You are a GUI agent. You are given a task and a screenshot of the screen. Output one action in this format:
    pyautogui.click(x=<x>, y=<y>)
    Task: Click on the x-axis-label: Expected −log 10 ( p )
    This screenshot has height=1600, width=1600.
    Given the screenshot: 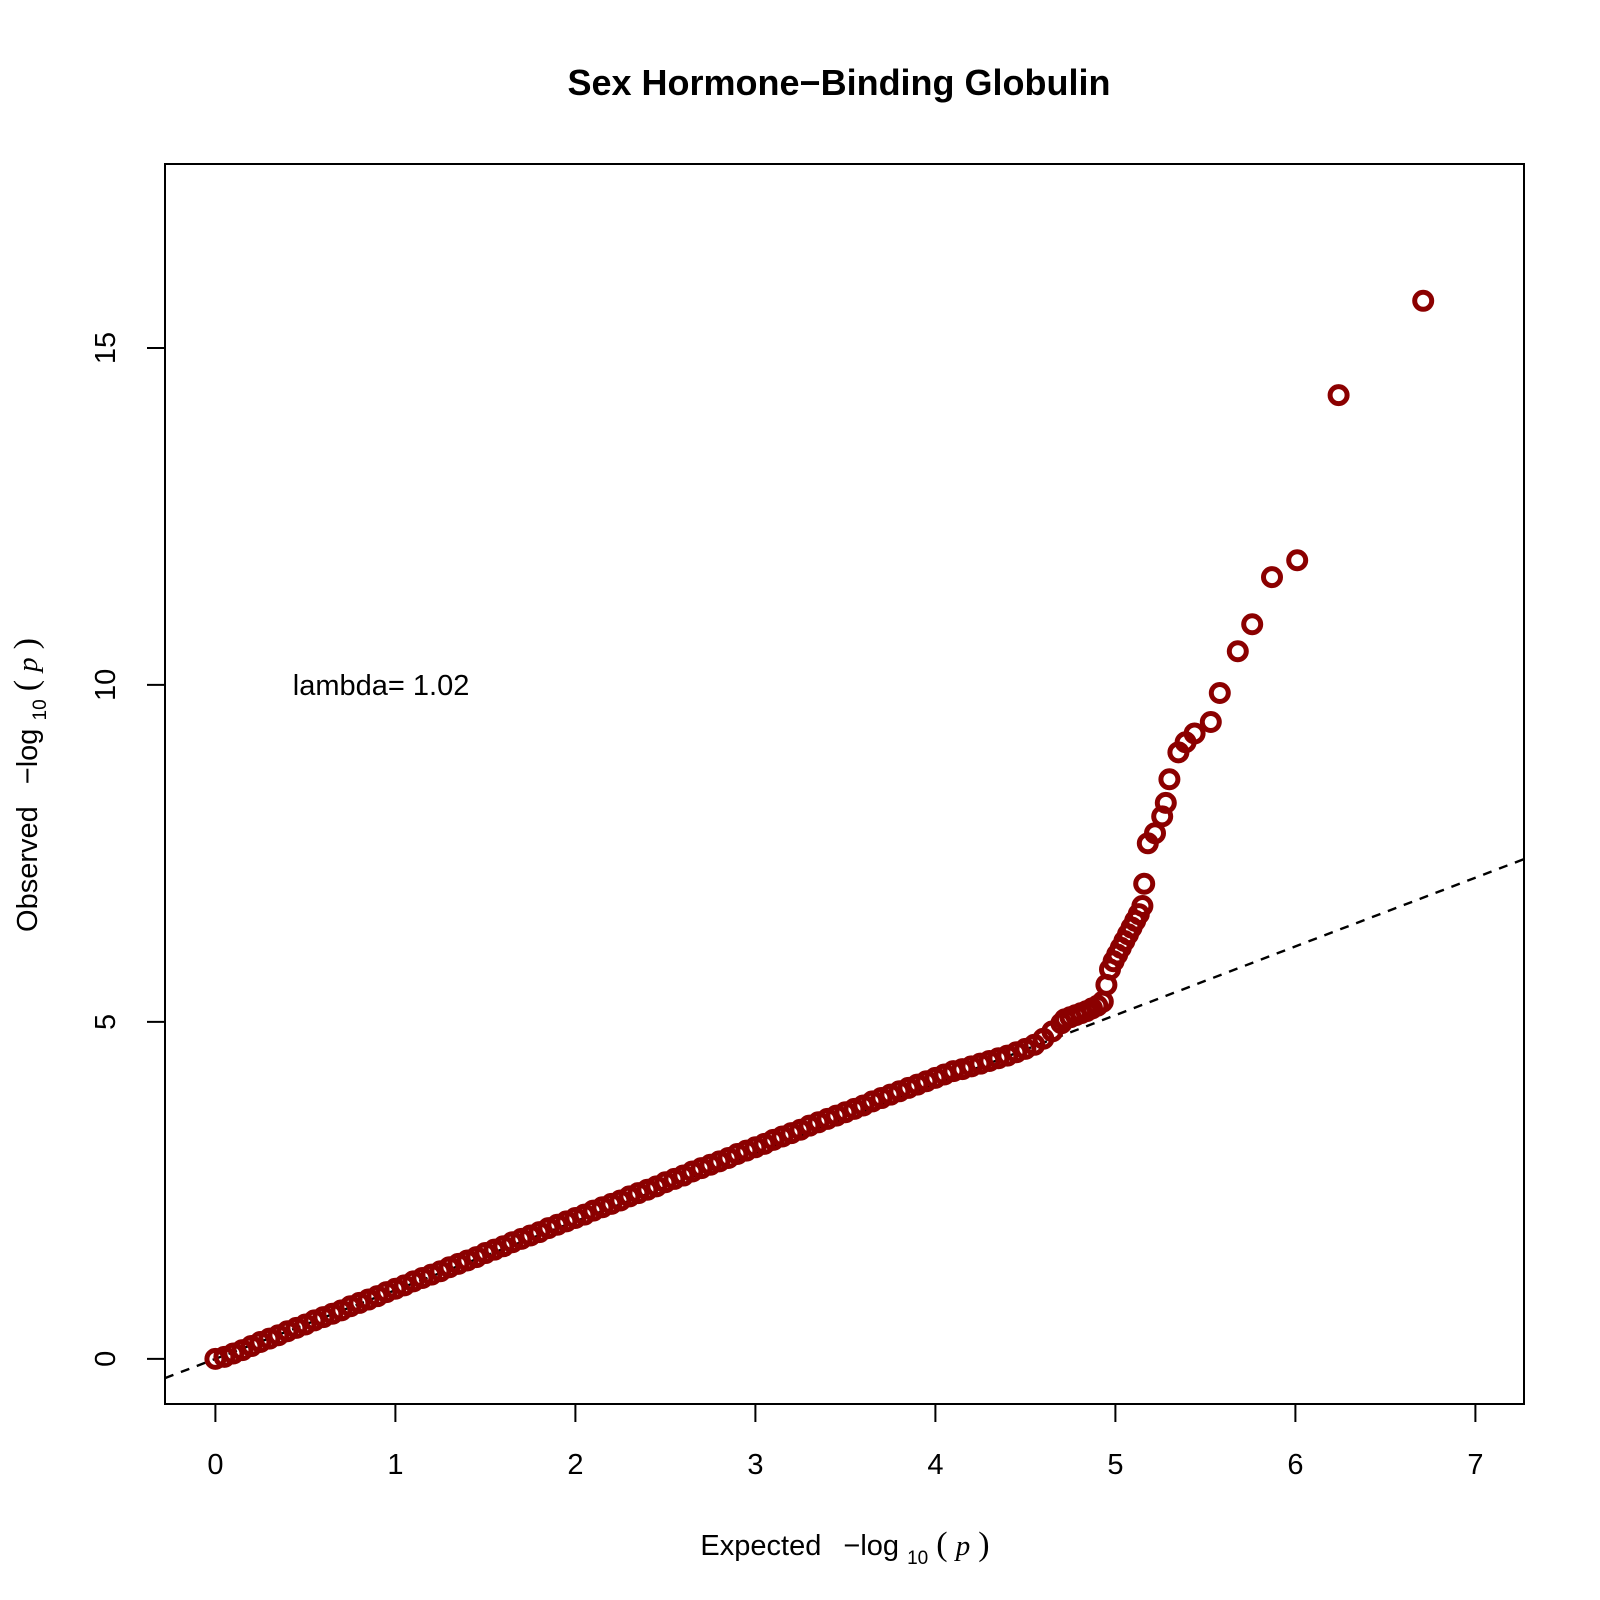 What is the action you would take?
    pyautogui.click(x=844, y=1548)
    